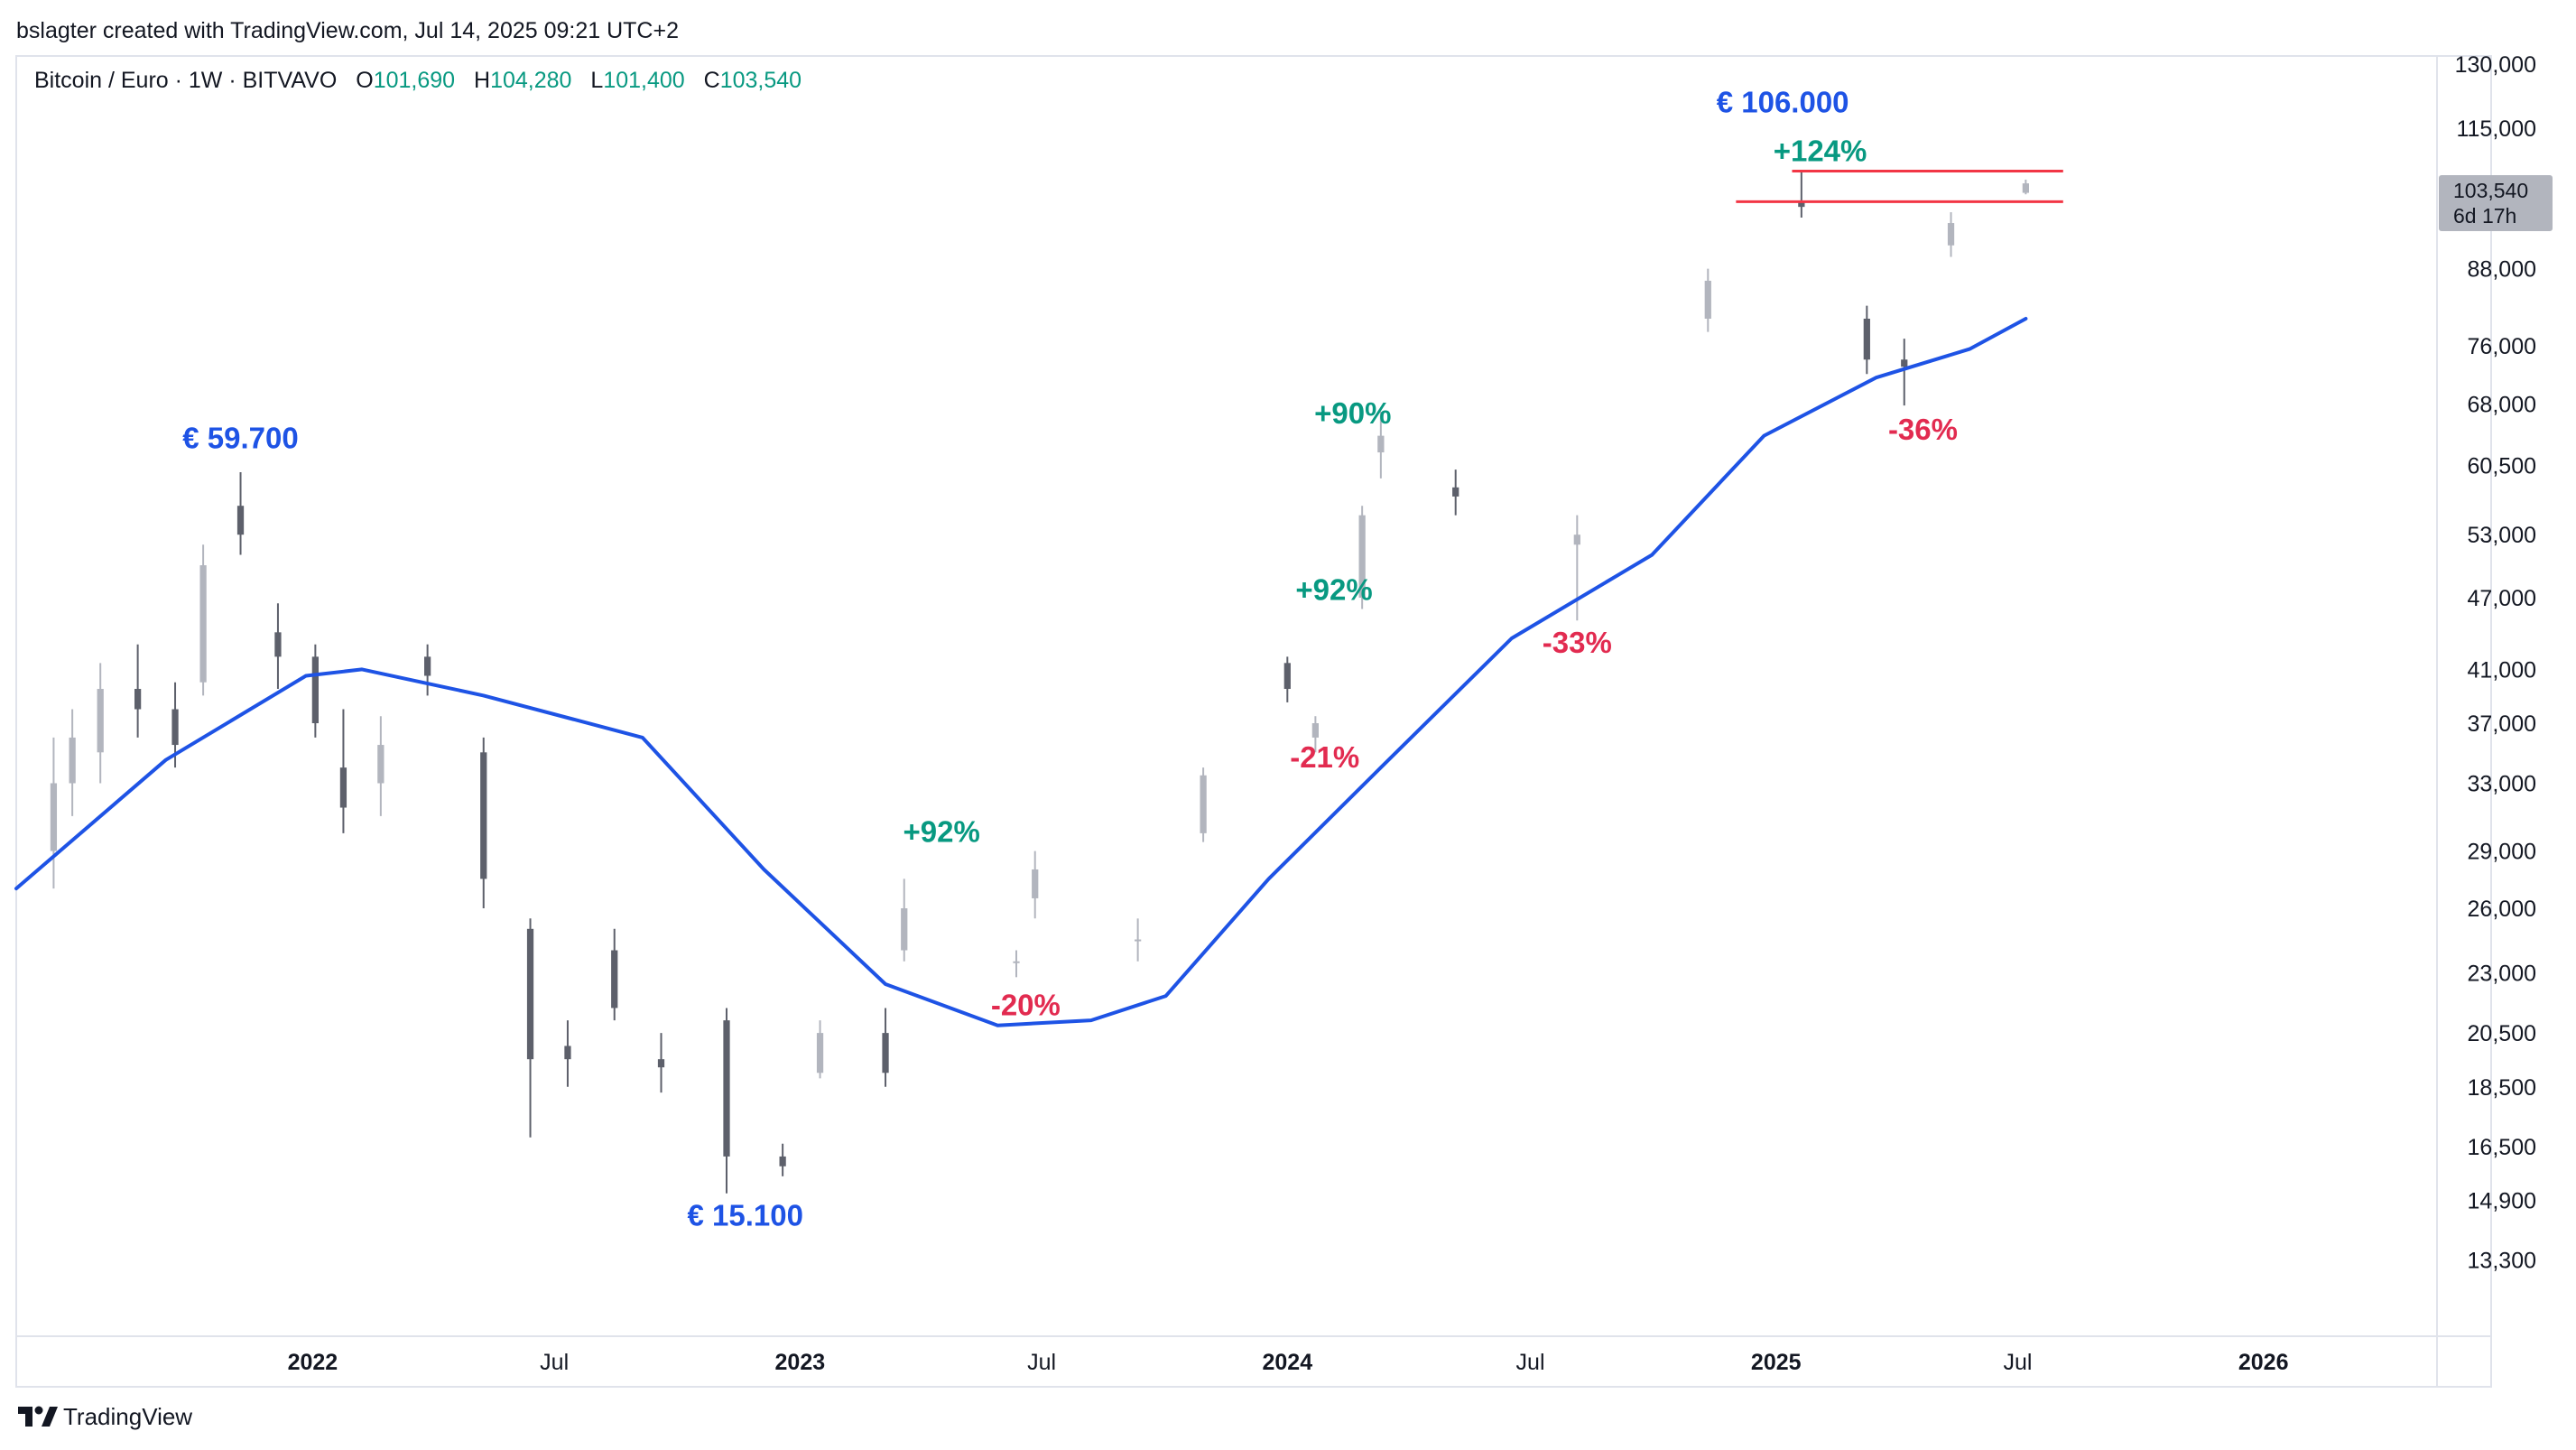 This screenshot has height=1450, width=2576. I want to click on price-tick-label: 41,000, so click(2502, 670).